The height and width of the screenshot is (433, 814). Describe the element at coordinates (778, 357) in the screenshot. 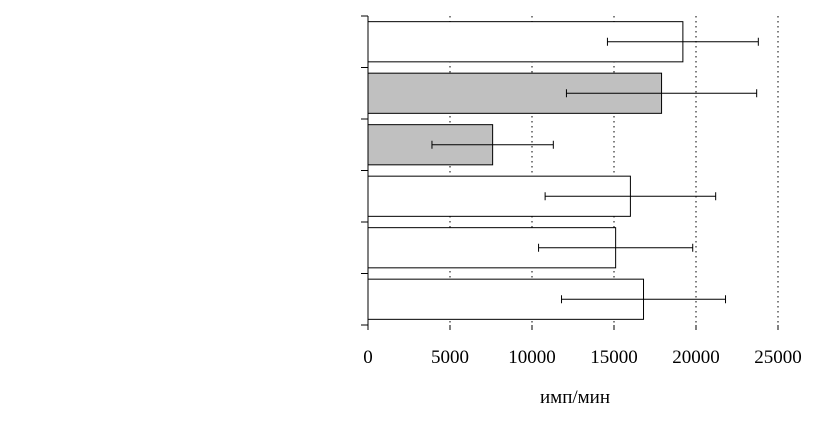

I see `x-tick-label: 25000` at that location.